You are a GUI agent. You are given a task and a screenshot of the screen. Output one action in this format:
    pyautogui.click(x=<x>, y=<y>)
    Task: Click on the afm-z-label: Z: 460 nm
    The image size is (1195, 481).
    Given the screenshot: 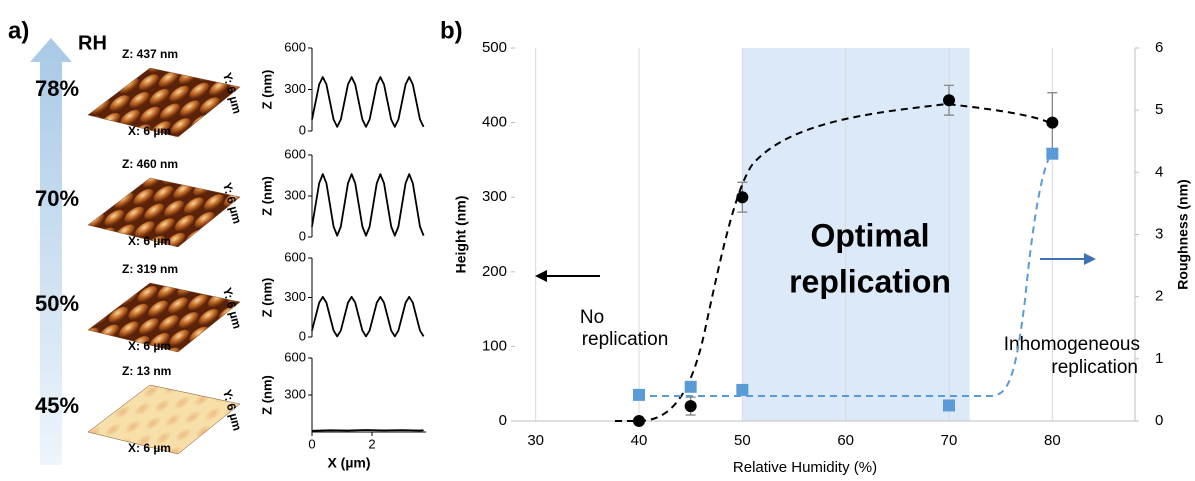 What is the action you would take?
    pyautogui.click(x=150, y=164)
    